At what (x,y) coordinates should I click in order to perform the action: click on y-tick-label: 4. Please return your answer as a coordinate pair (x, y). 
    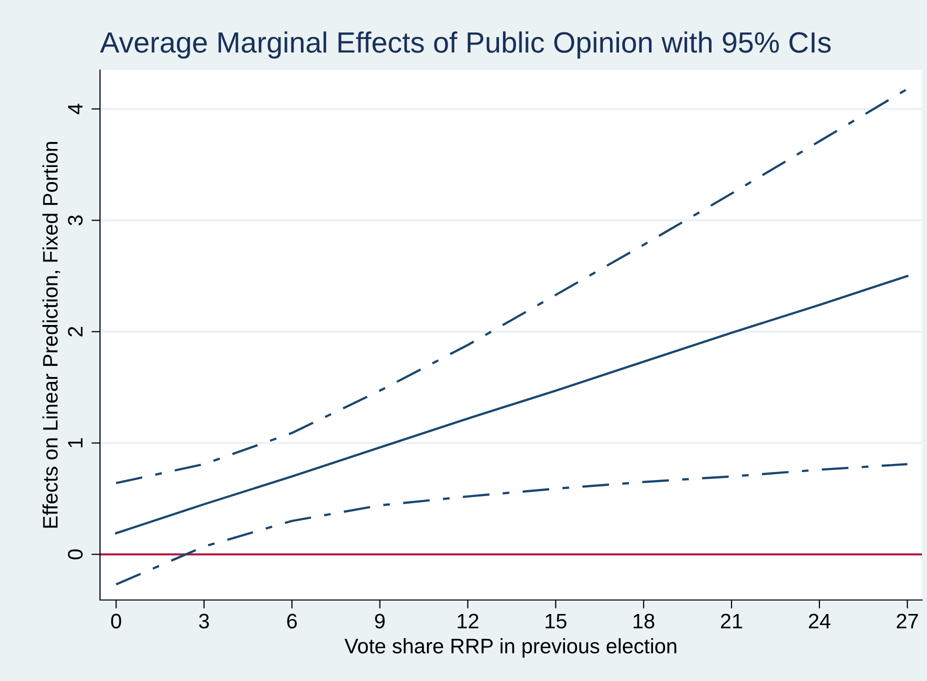
    Looking at the image, I should click on (75, 109).